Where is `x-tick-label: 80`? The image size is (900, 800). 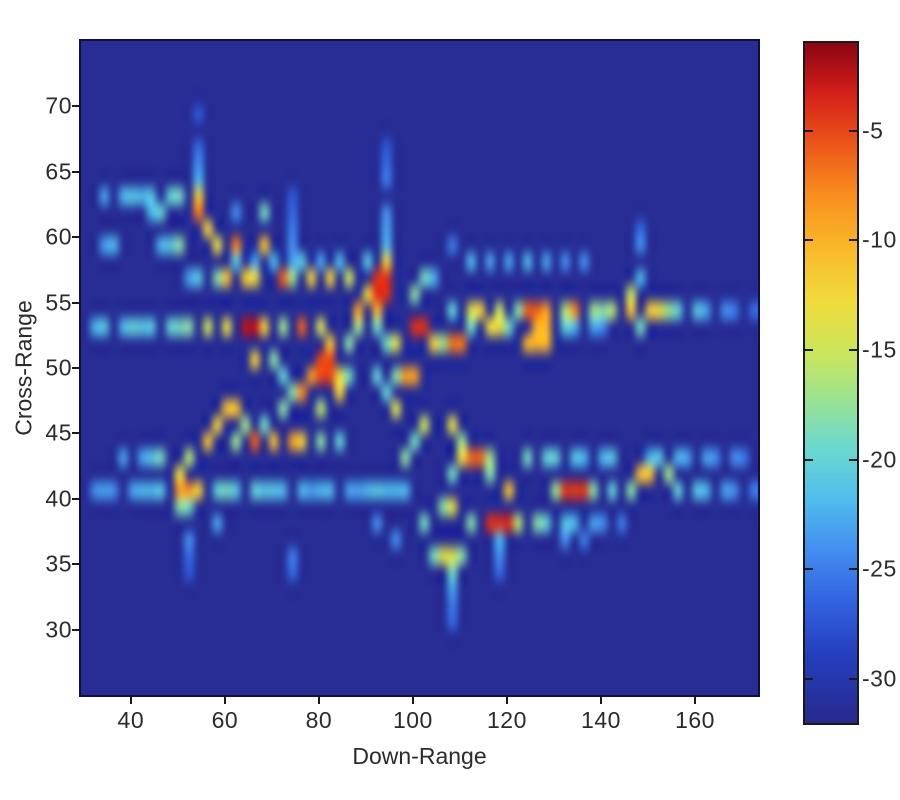
x-tick-label: 80 is located at coordinates (319, 720).